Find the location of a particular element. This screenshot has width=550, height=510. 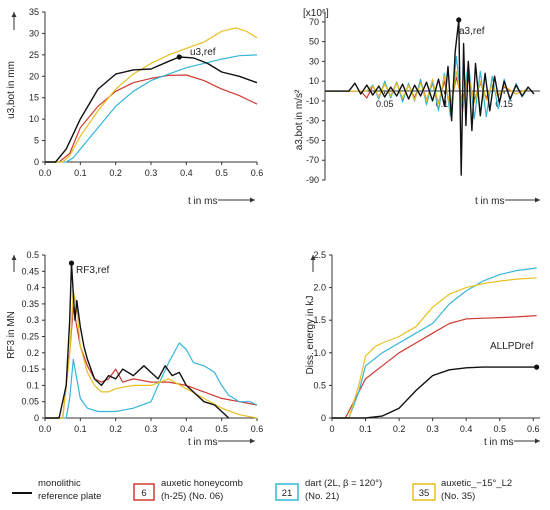

y-tick-label: 2.0 is located at coordinates (319, 288).